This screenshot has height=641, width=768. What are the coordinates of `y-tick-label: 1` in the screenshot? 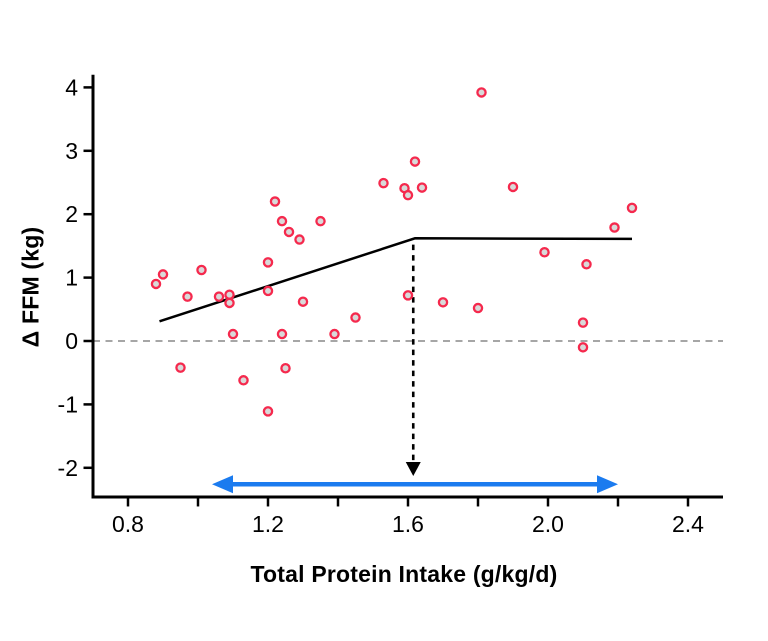 It's located at (71, 278).